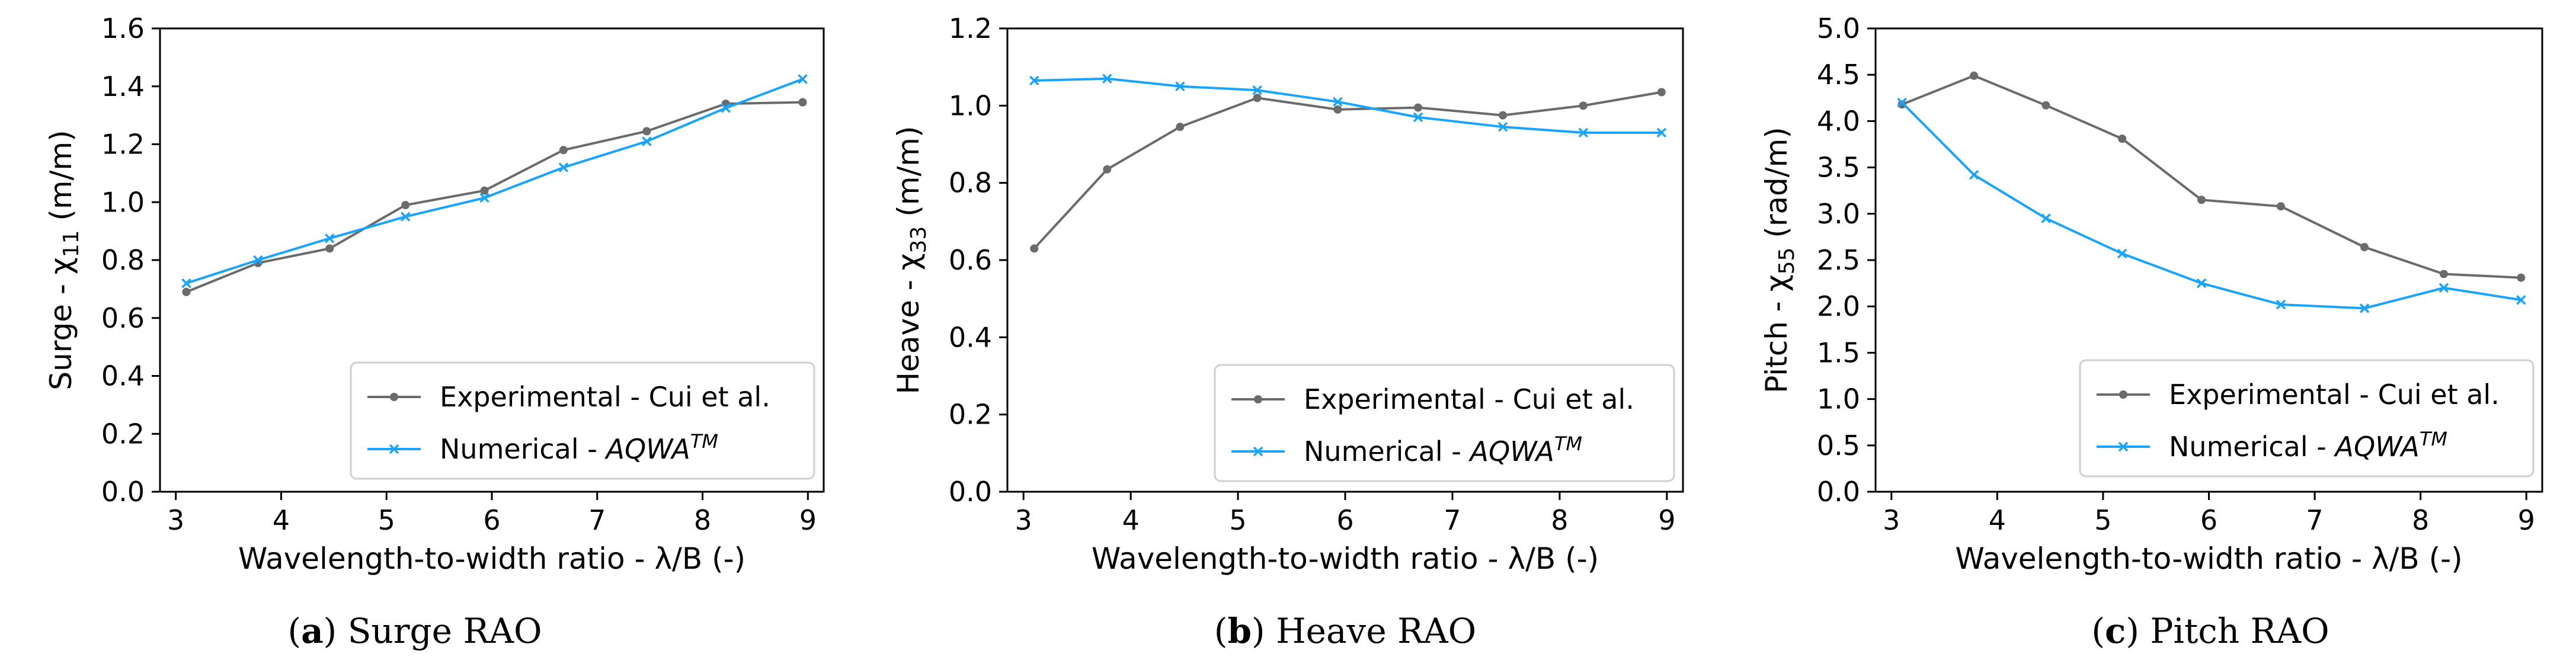  What do you see at coordinates (2210, 631) in the screenshot?
I see `figure-caption: (c) Pitch RAO` at bounding box center [2210, 631].